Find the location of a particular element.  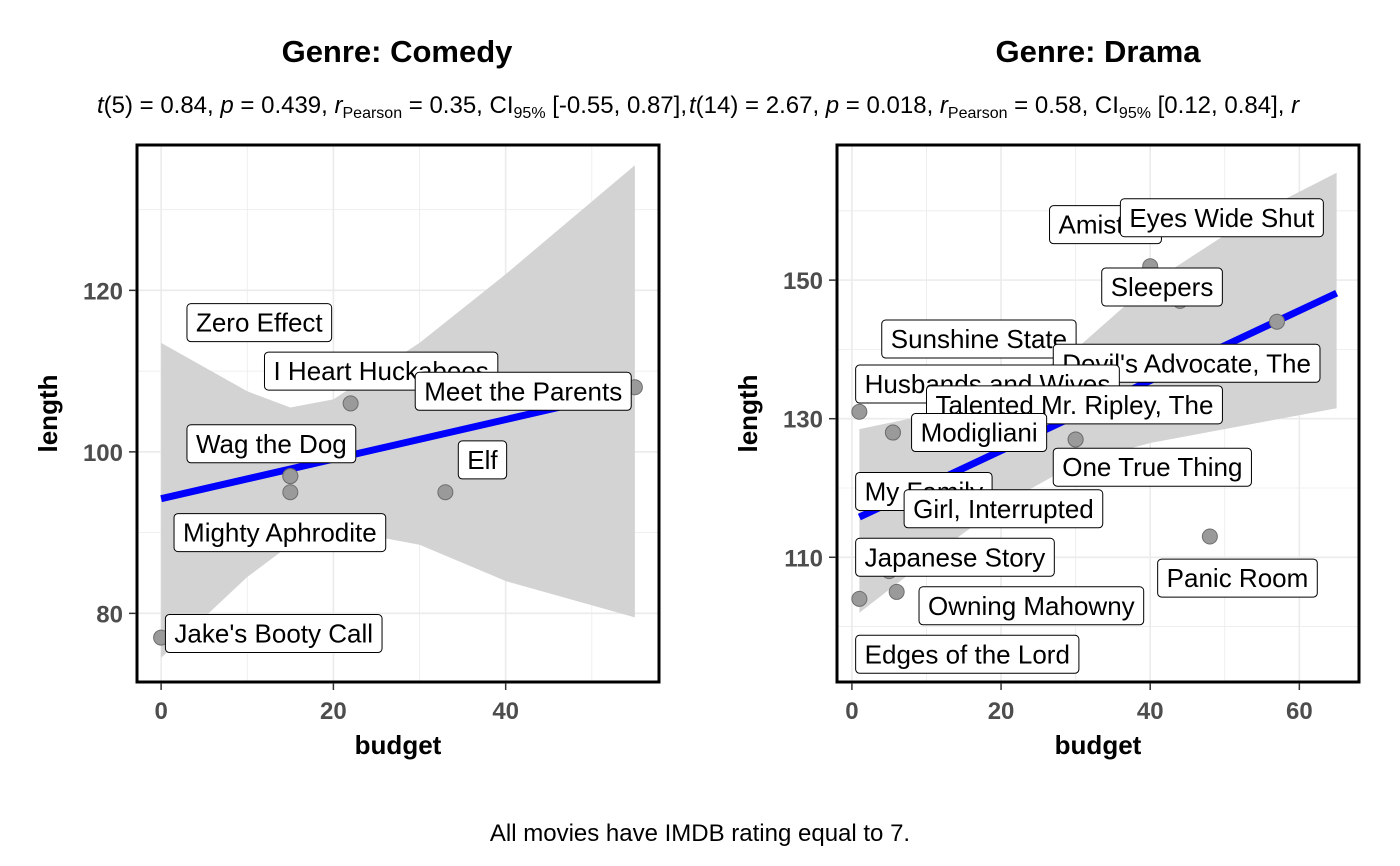

comedy-panel-title: Genre: Comedy is located at coordinates (397, 51).